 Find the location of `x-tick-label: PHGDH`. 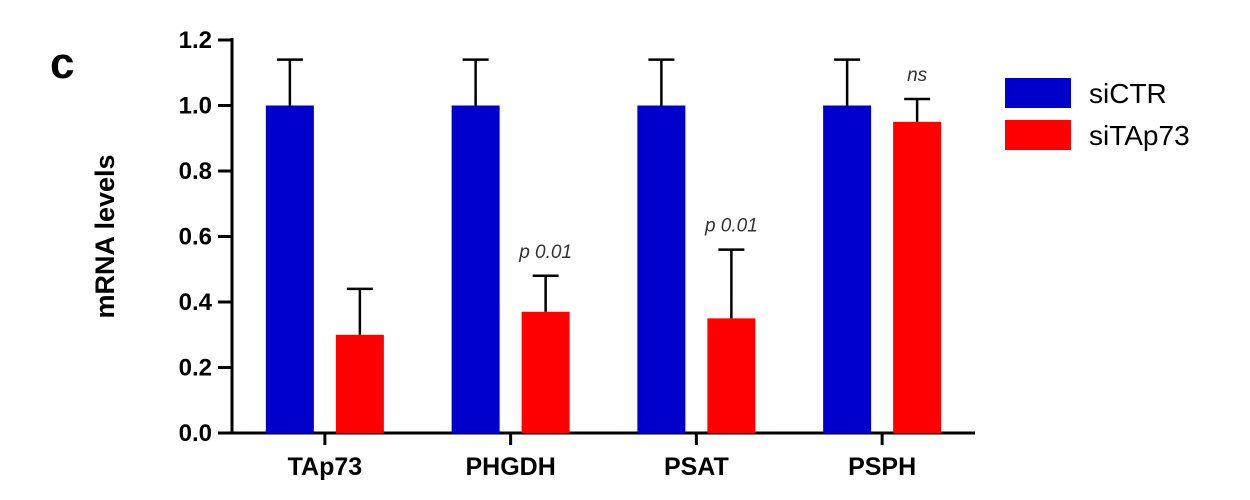

x-tick-label: PHGDH is located at coordinates (510, 467).